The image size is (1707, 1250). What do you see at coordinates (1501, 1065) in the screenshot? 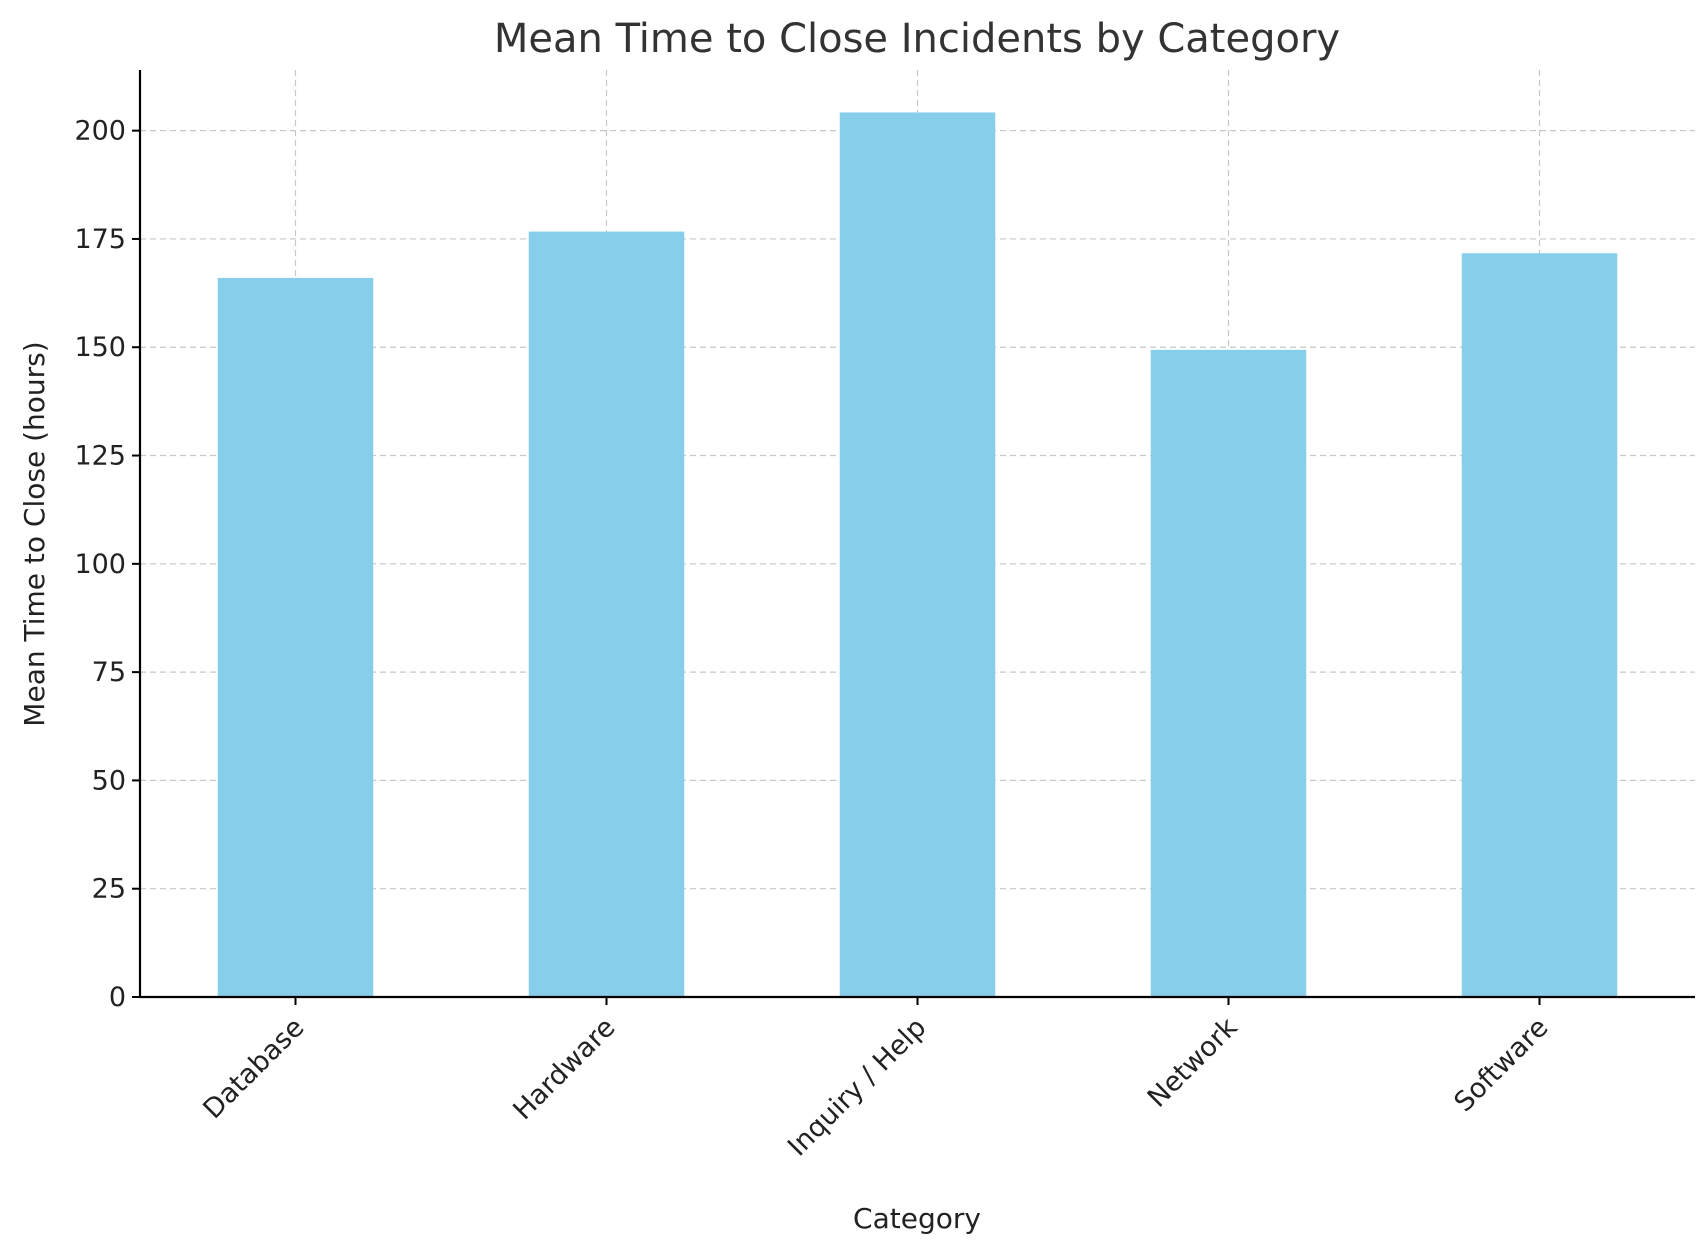
I see `x-tick-label: Software` at bounding box center [1501, 1065].